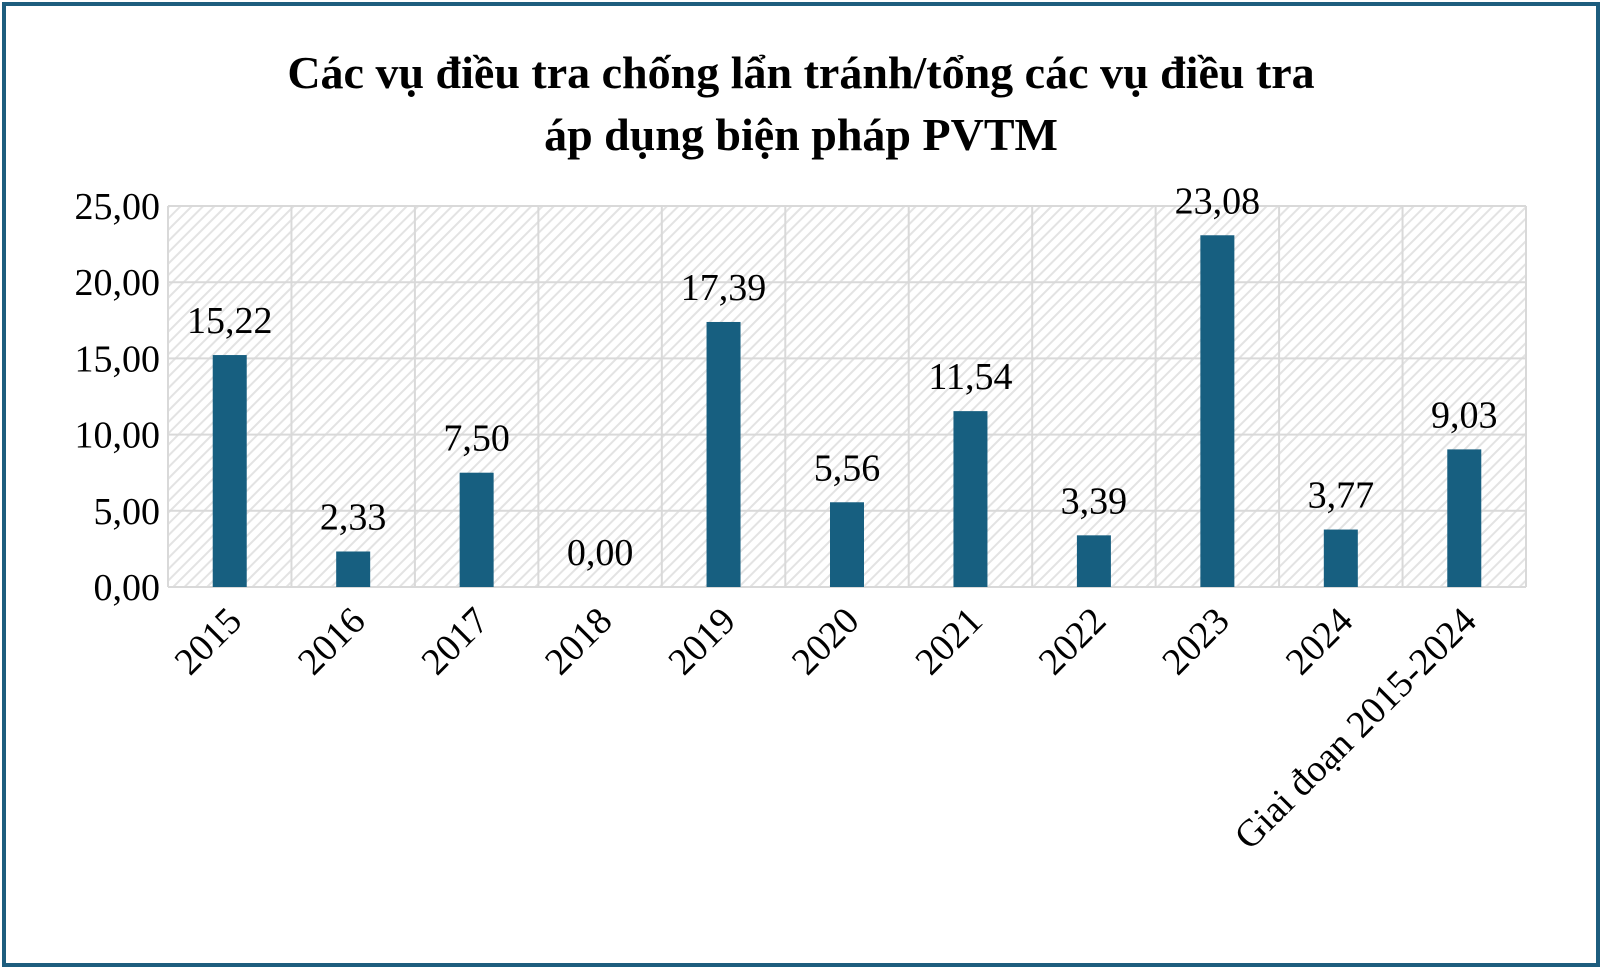 Image resolution: width=1600 pixels, height=967 pixels. I want to click on y-tick-label: 5,00, so click(127, 512).